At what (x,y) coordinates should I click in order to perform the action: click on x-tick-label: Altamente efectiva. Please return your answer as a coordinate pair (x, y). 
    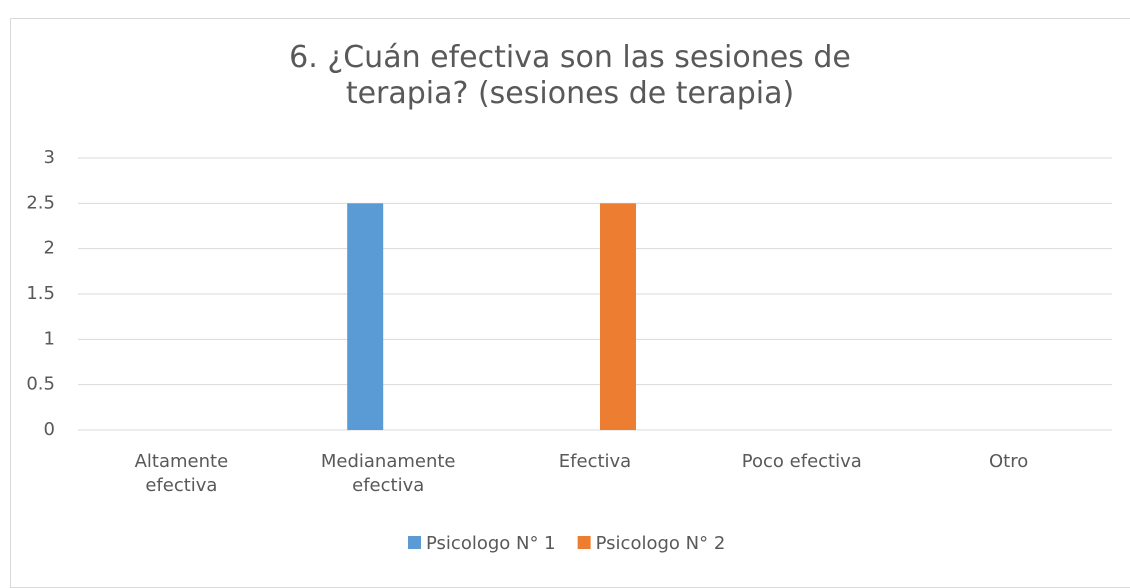
    Looking at the image, I should click on (181, 473).